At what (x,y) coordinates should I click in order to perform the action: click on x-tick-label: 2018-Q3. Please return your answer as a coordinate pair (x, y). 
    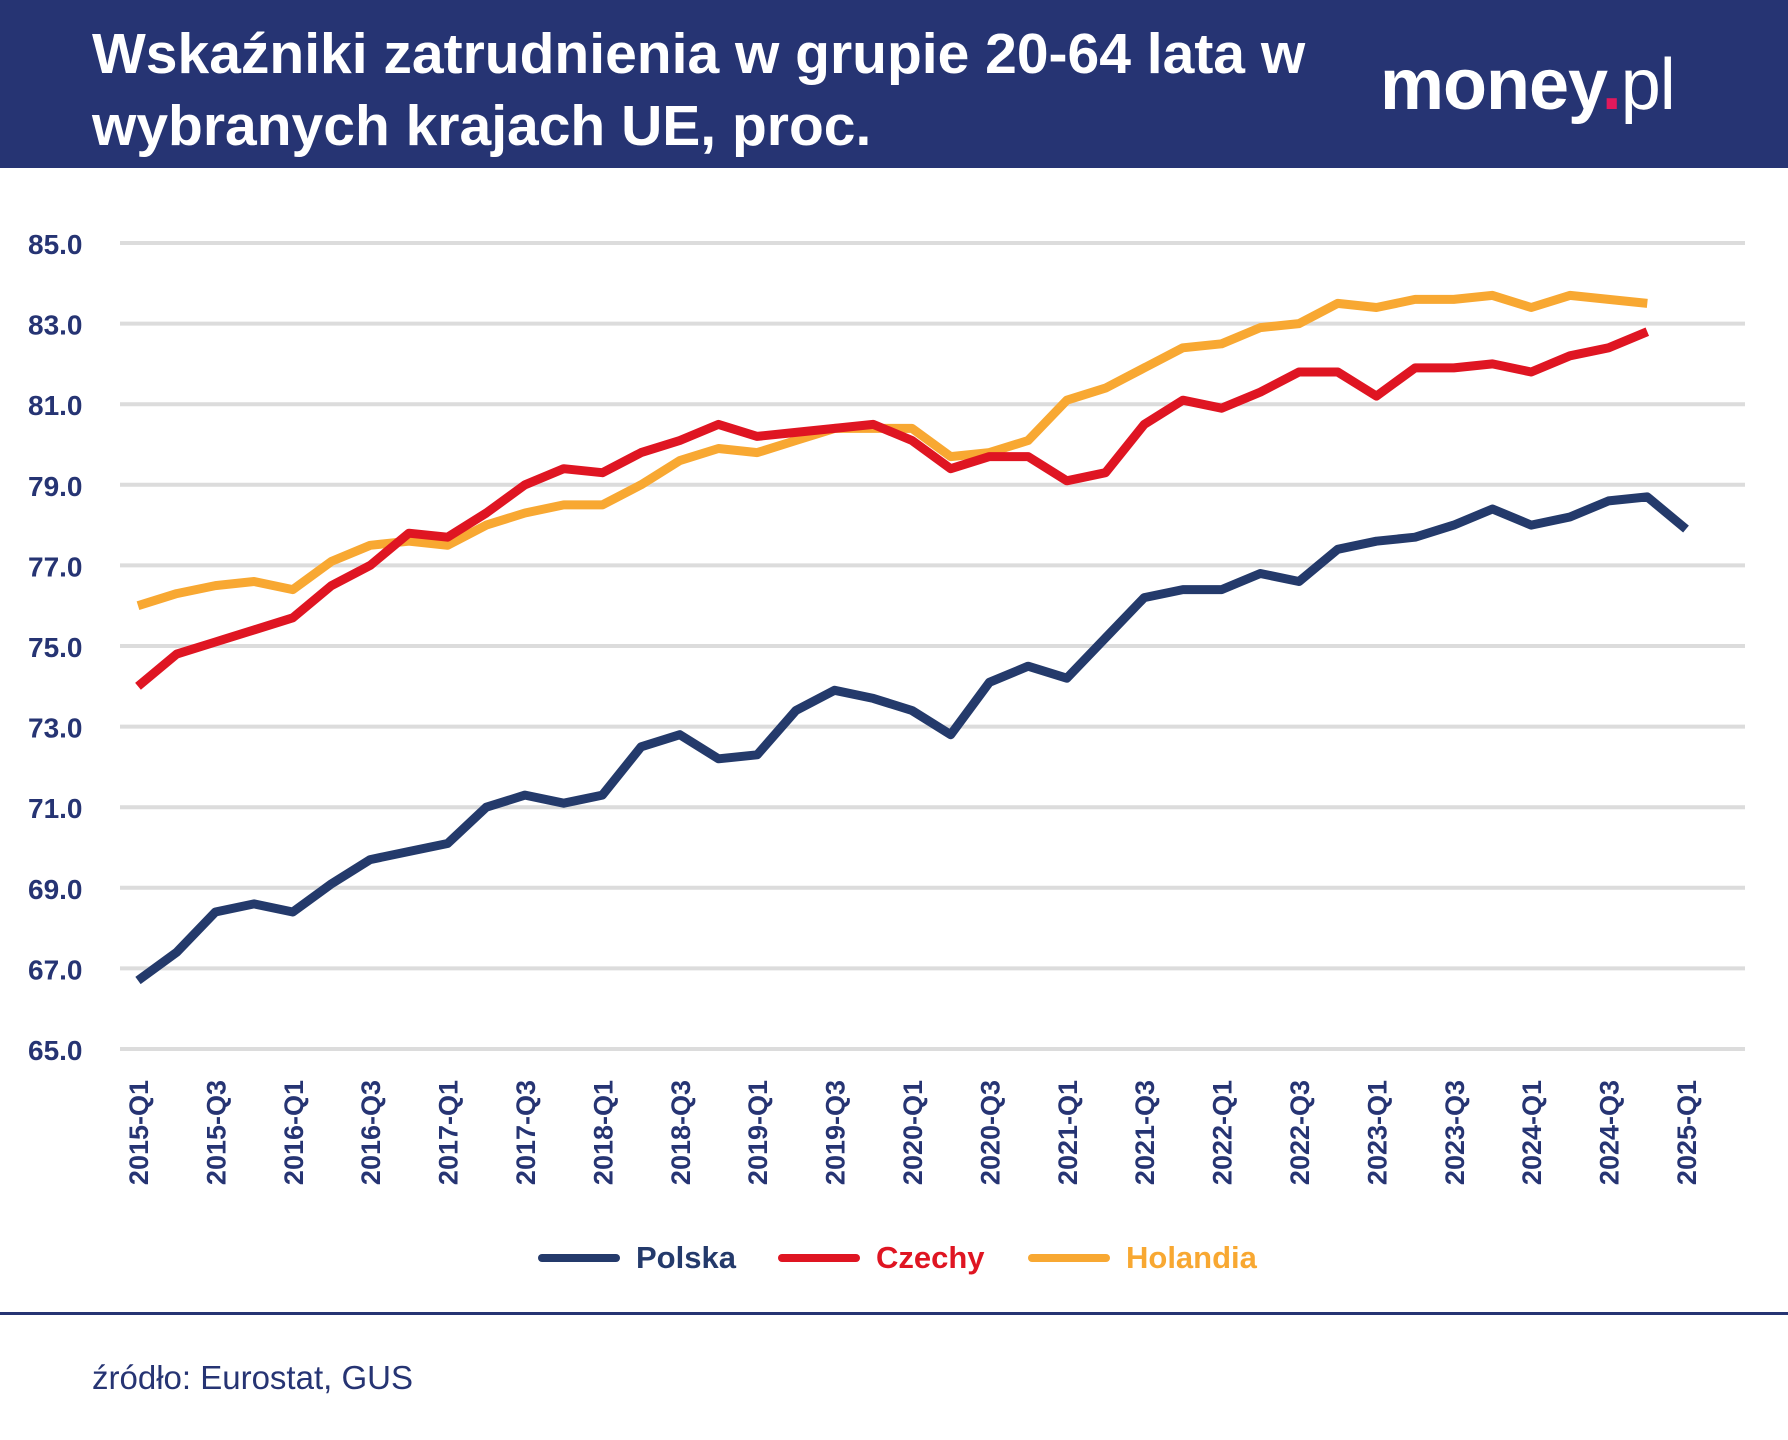
    Looking at the image, I should click on (681, 1132).